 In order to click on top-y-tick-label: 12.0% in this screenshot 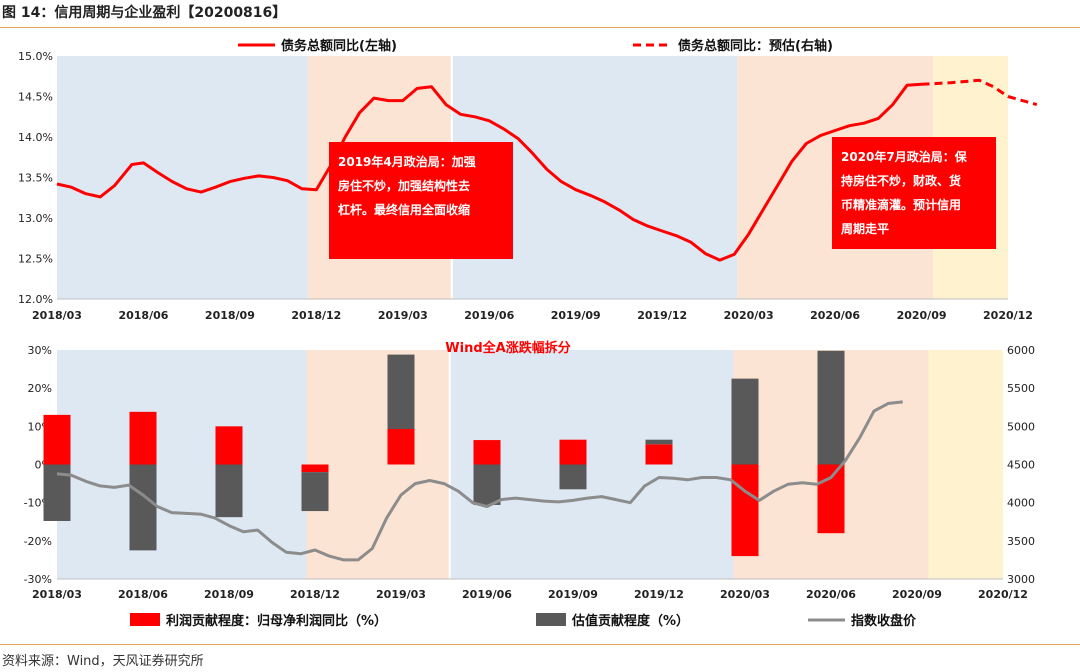, I will do `click(35, 299)`.